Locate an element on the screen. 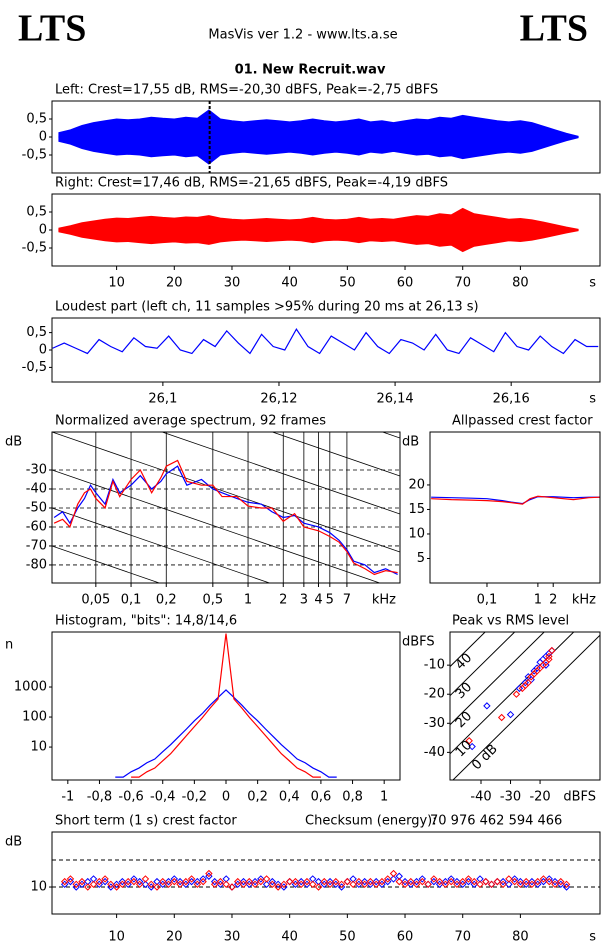 Image resolution: width=606 pixels, height=946 pixels. x-tick-label: 0,1 is located at coordinates (487, 600).